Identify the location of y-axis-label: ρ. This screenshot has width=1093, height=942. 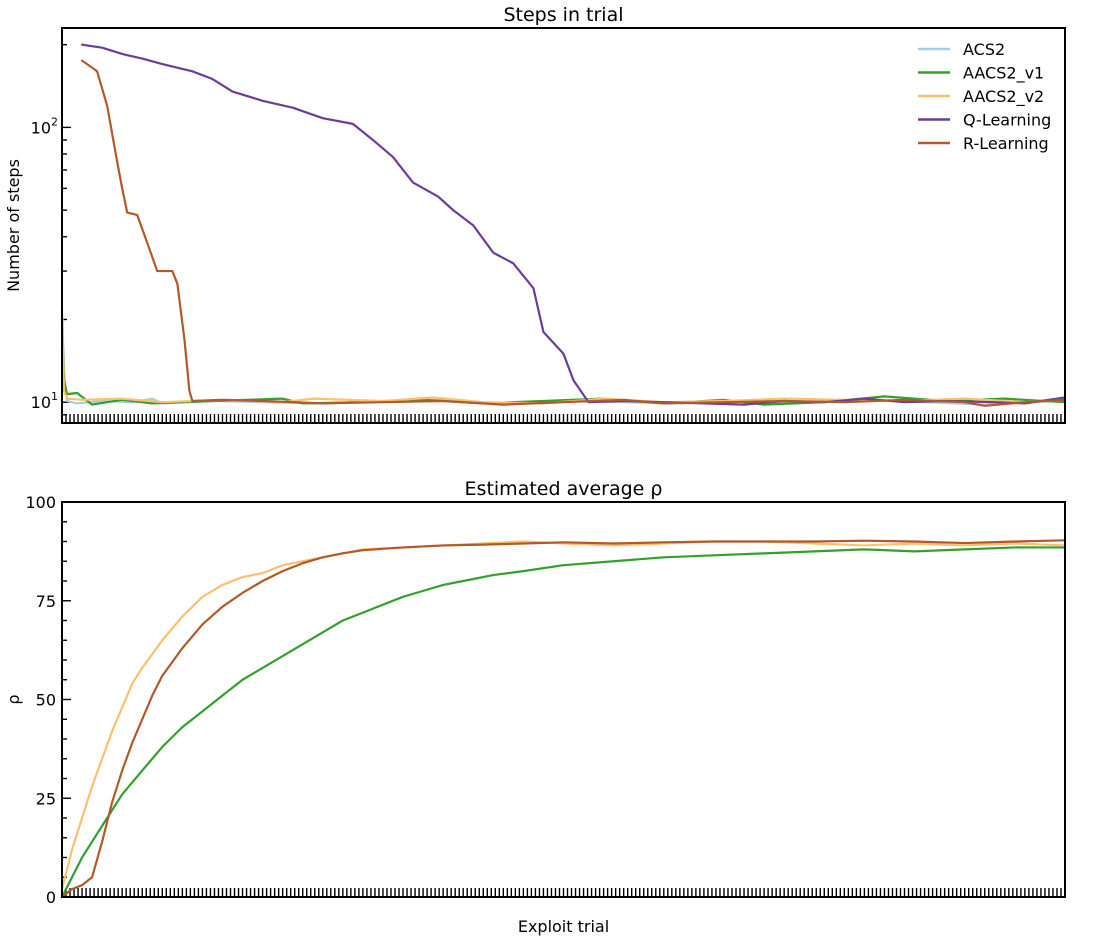
(13, 699).